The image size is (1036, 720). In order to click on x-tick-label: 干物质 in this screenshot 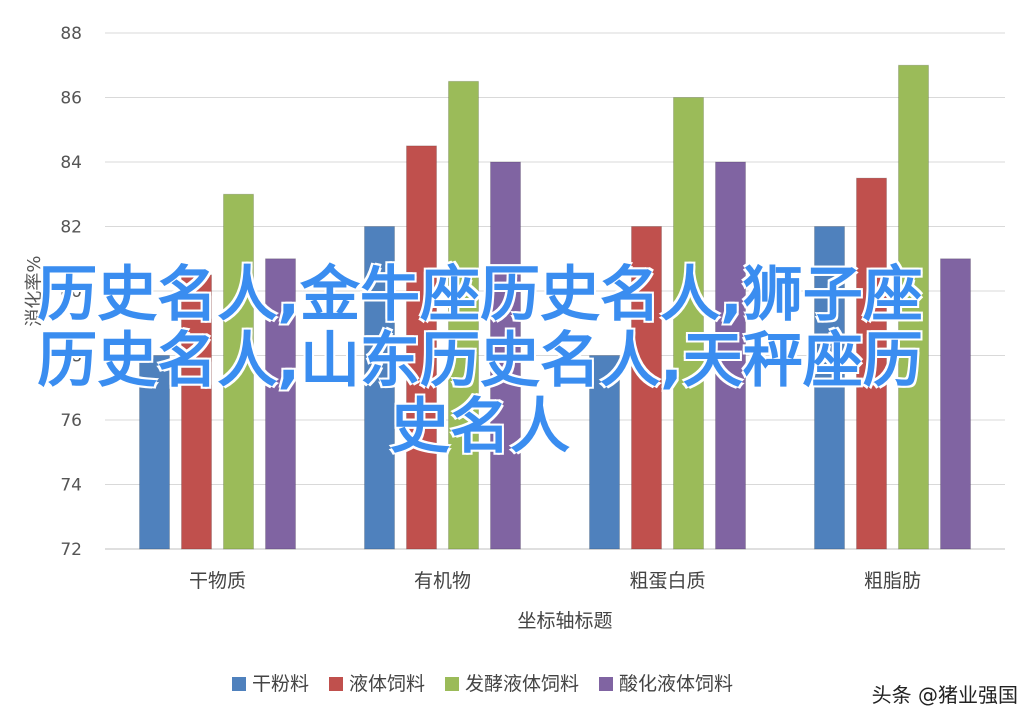, I will do `click(217, 581)`.